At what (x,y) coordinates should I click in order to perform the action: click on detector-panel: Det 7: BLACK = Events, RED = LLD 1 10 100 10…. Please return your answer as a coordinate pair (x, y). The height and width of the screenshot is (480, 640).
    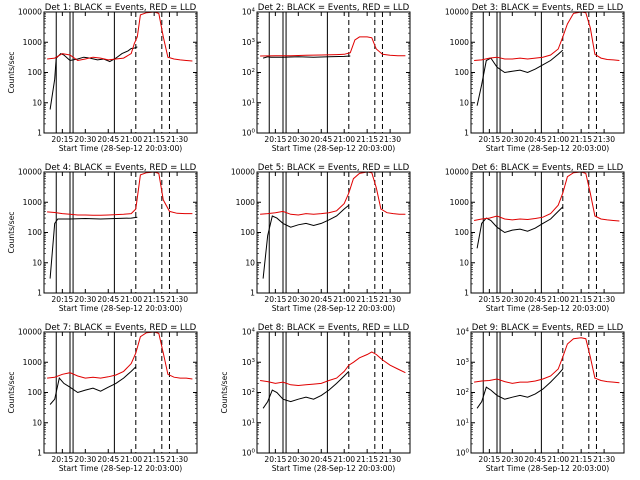
    Looking at the image, I should click on (102, 398).